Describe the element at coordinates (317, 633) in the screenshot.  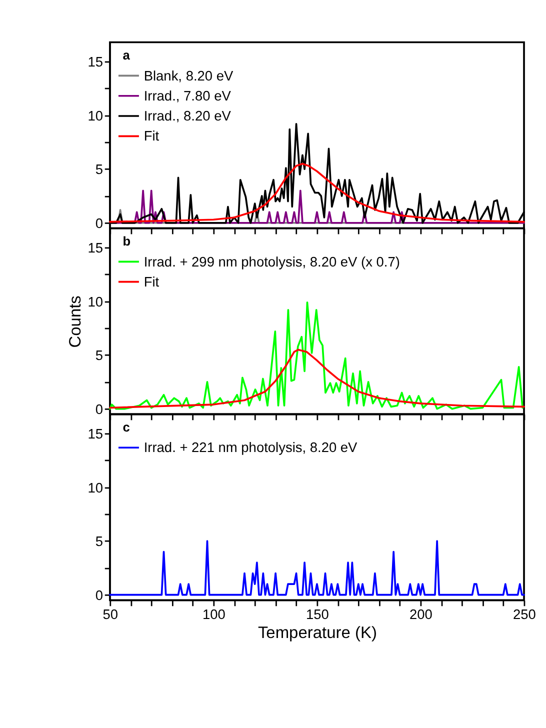
I see `x-axis-title: Temperature (K)` at that location.